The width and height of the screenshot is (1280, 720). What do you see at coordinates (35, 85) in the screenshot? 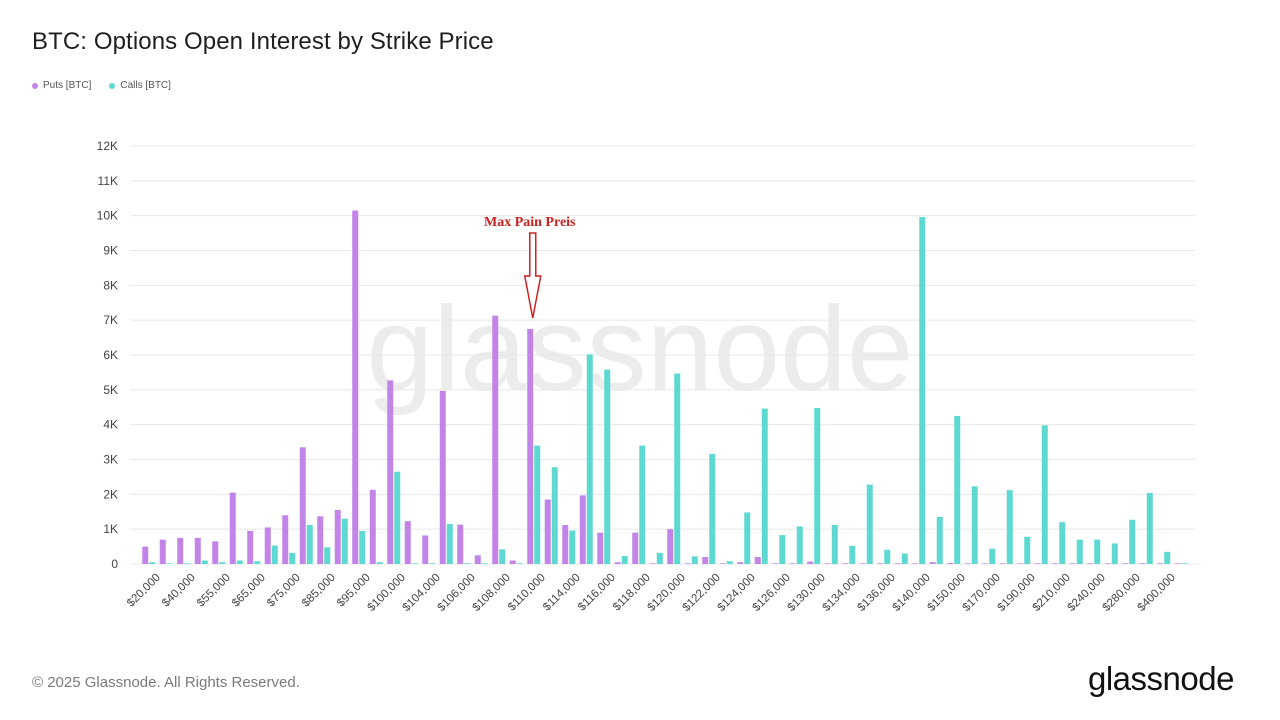
I see `puts-legend-dot` at bounding box center [35, 85].